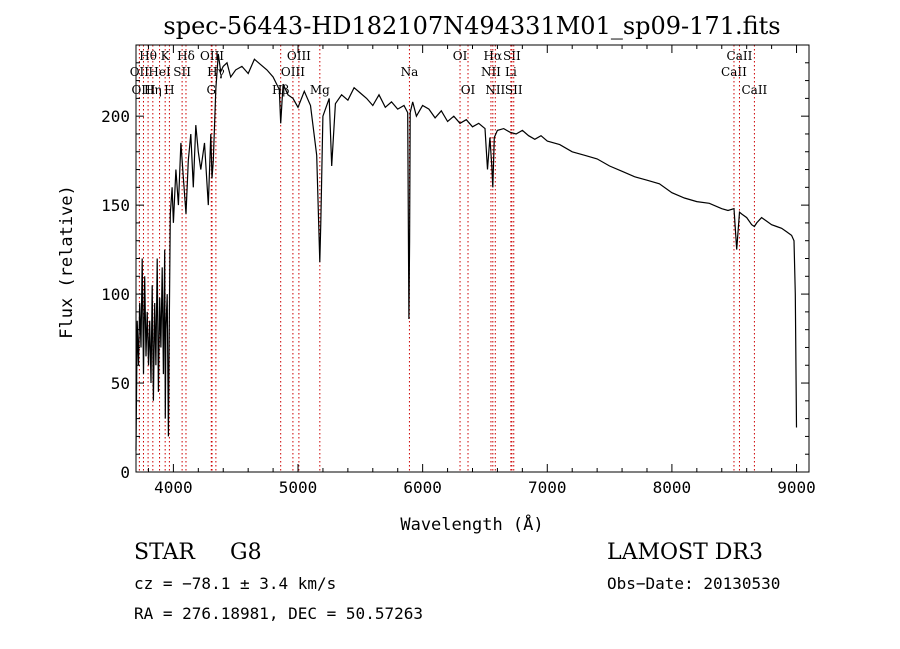 This screenshot has width=900, height=649. I want to click on observation-date: Obs−Date: 20130530, so click(694, 583).